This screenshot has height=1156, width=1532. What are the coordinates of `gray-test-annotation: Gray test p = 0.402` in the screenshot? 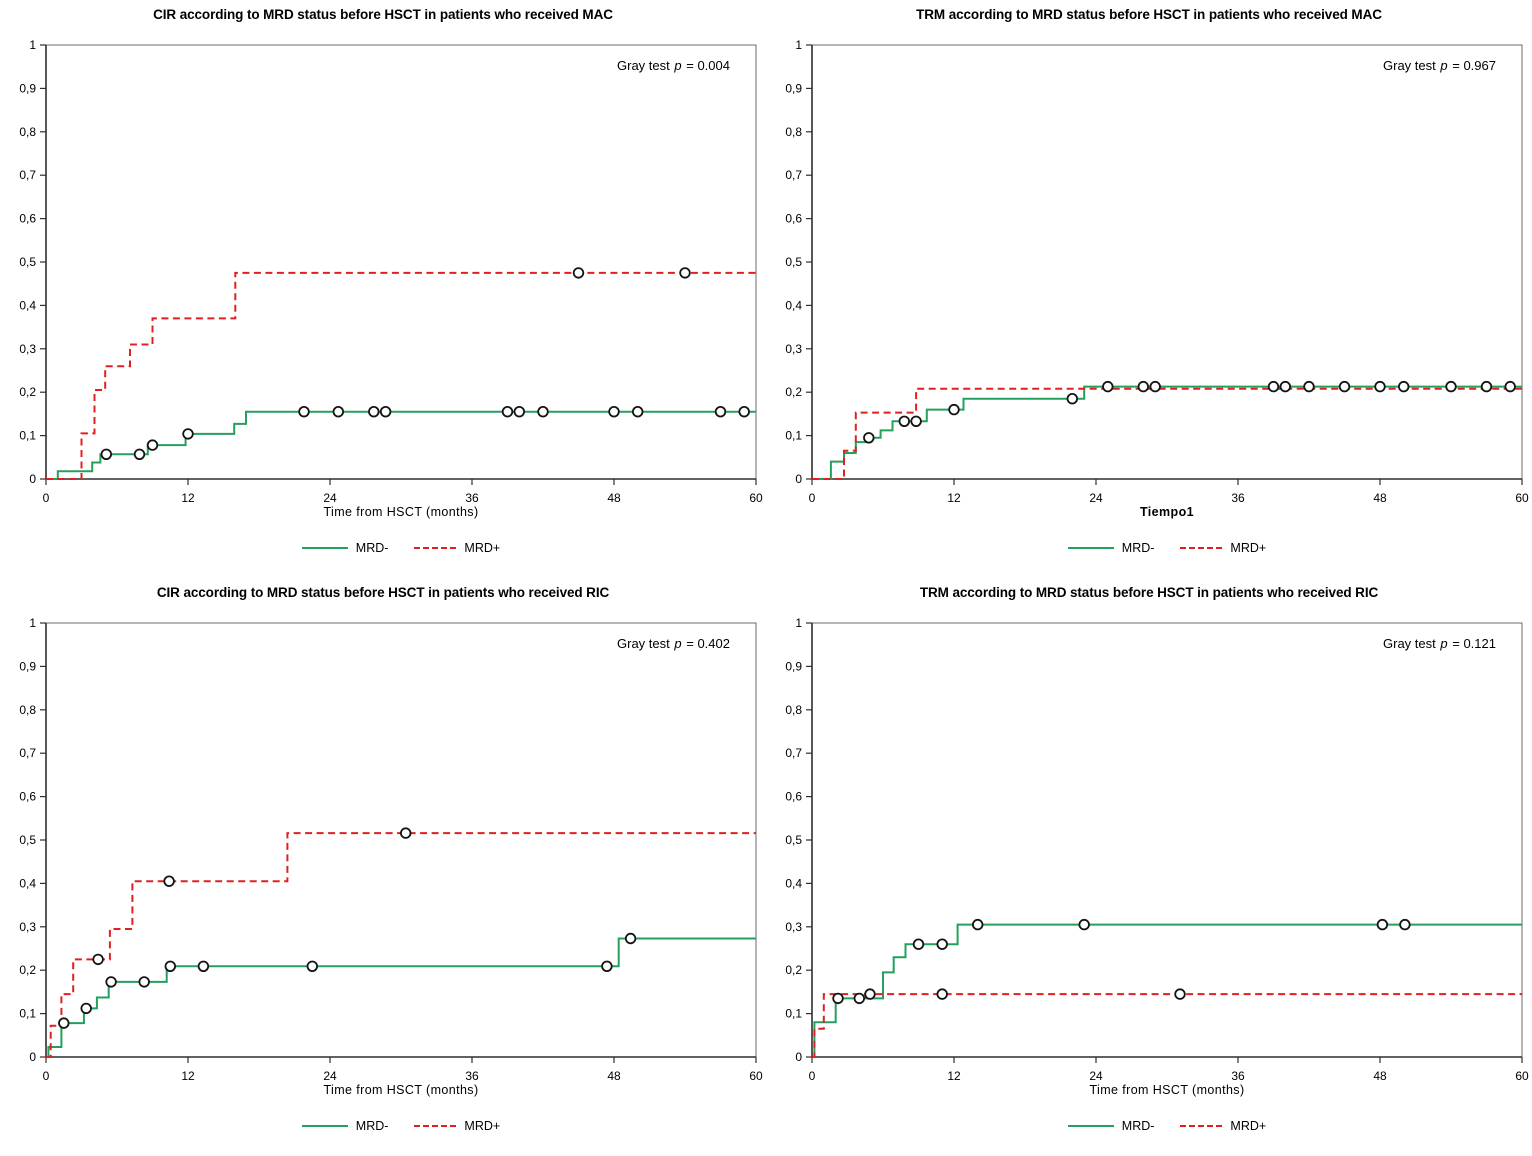 It's located at (673, 643).